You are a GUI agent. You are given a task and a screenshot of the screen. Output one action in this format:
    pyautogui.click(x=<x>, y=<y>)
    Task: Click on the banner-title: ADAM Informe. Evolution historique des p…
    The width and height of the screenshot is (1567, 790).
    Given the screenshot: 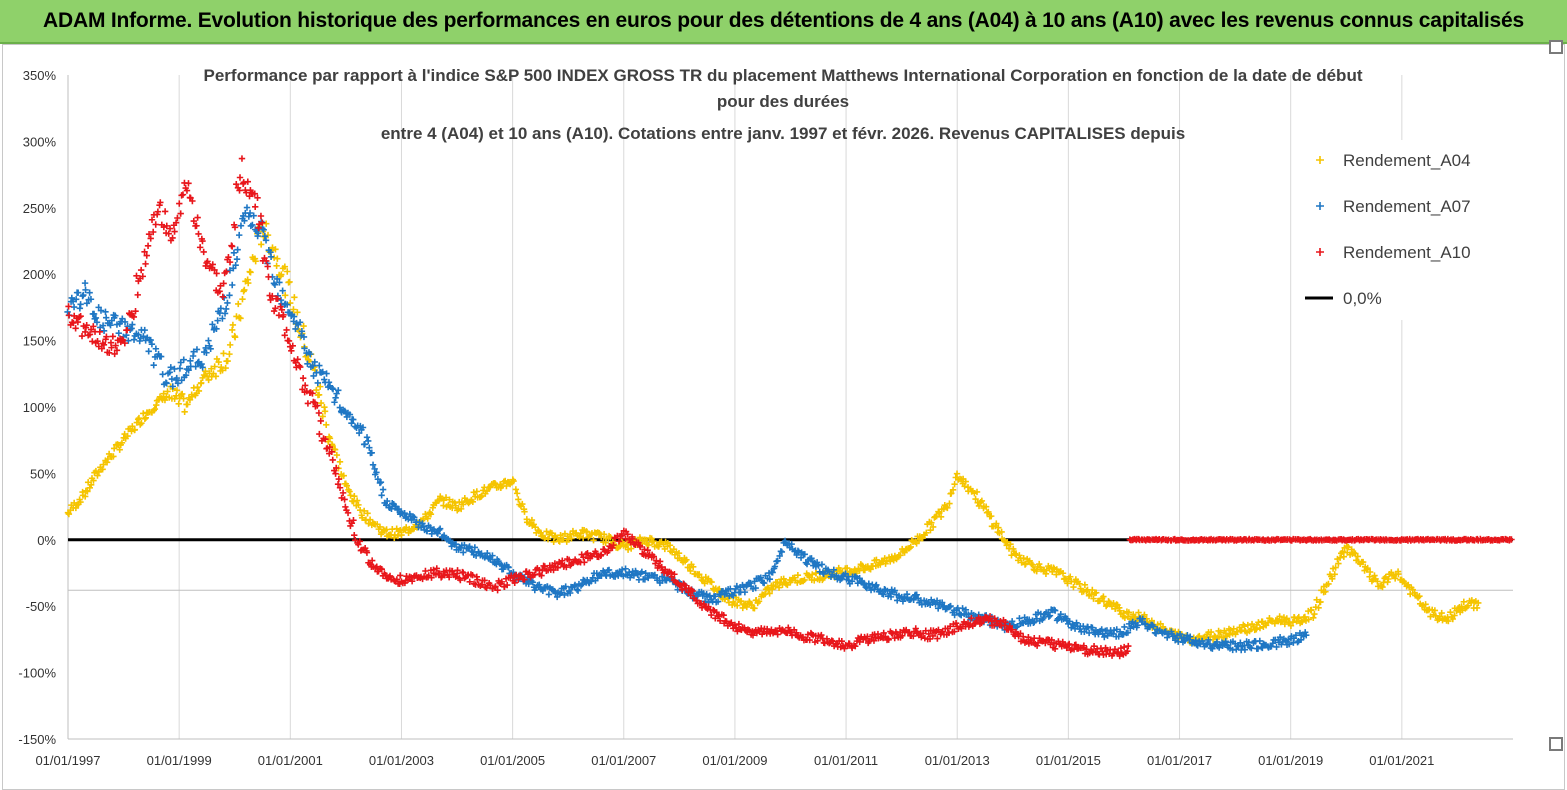 What is the action you would take?
    pyautogui.click(x=783, y=20)
    